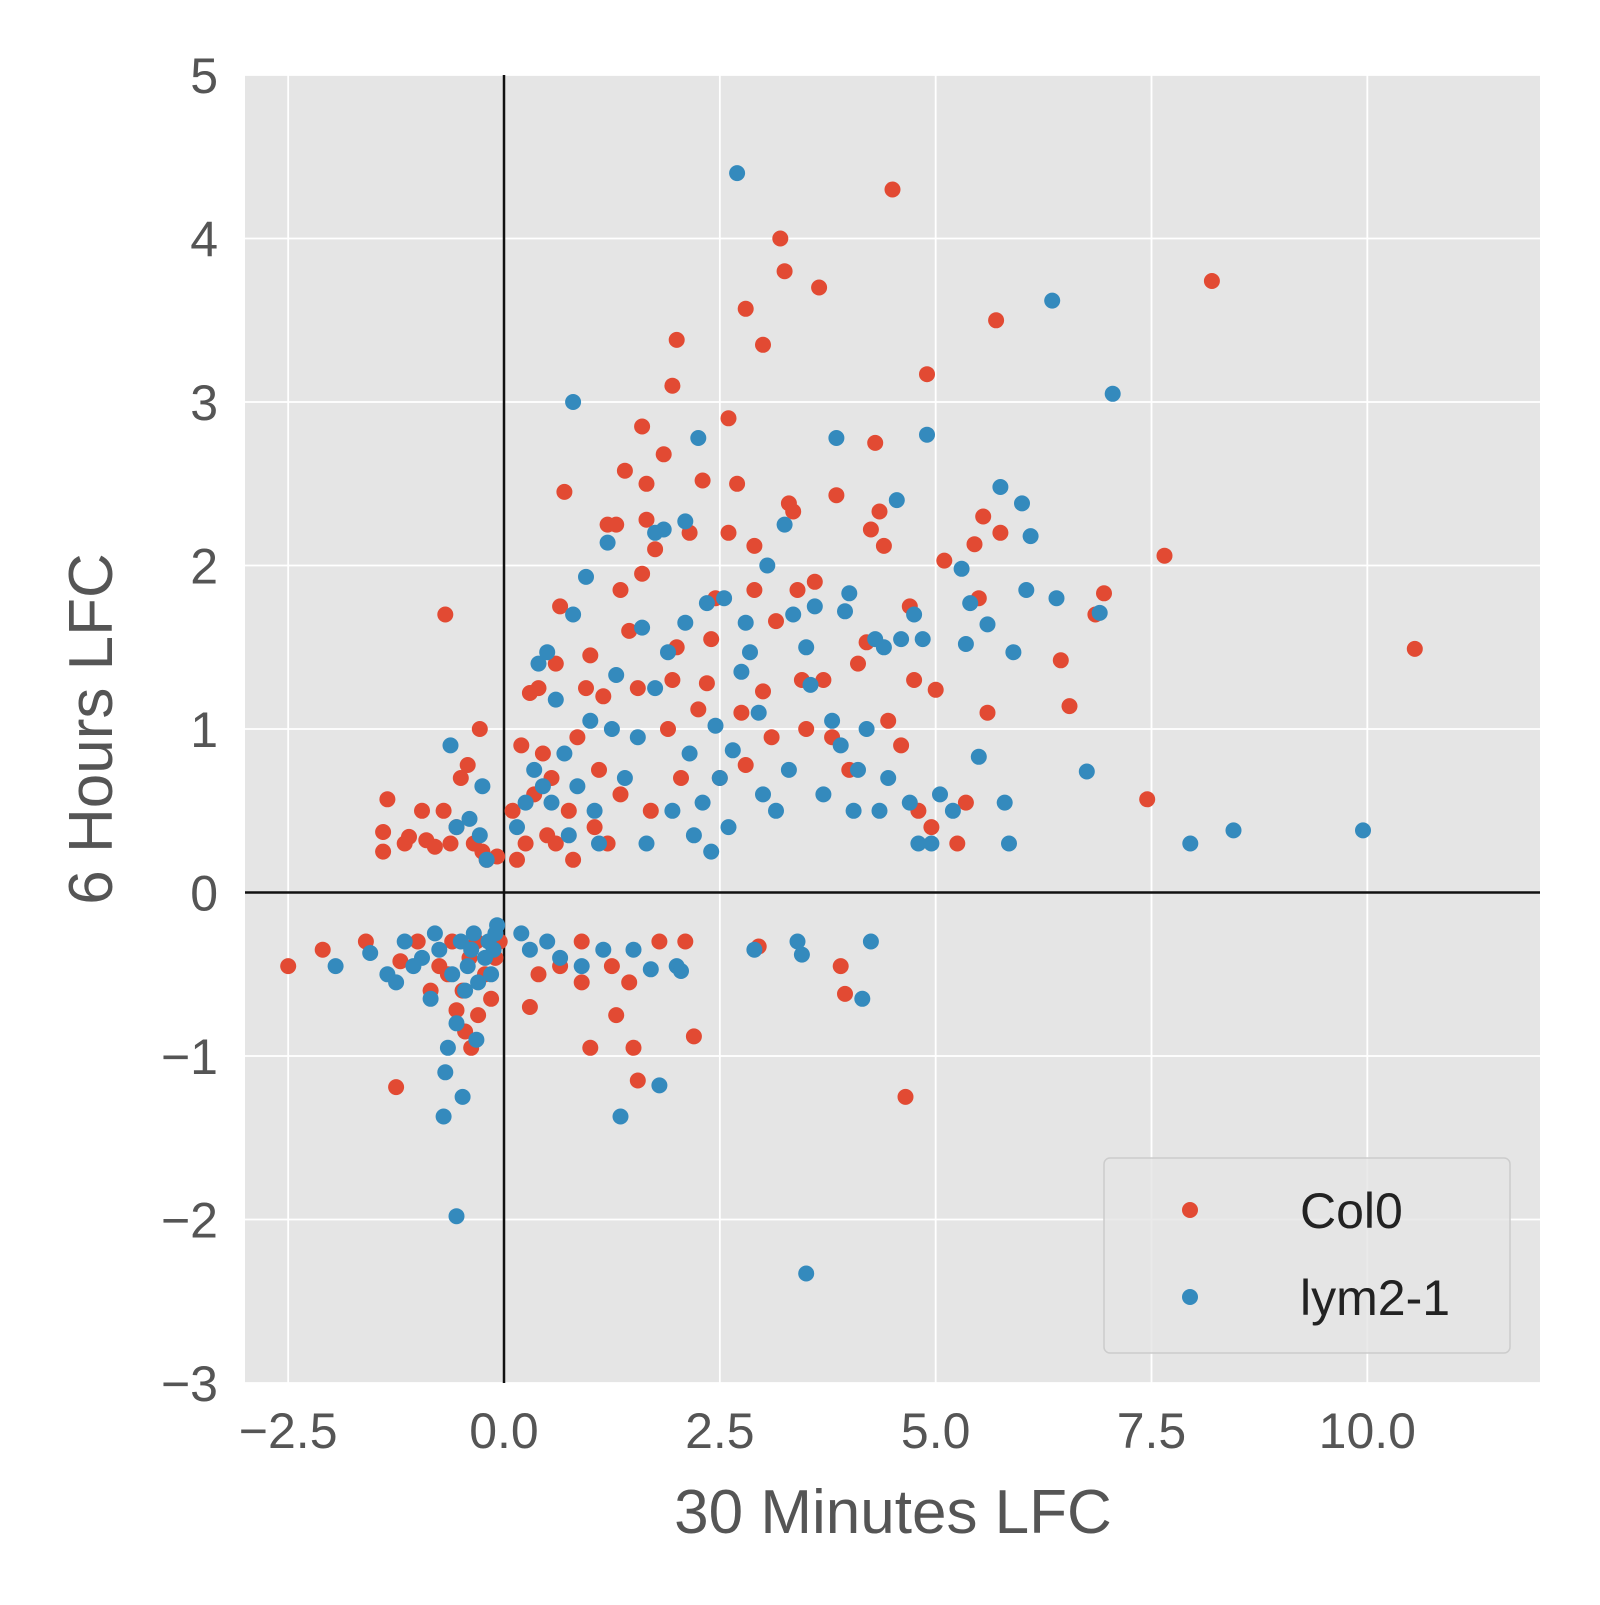 This screenshot has height=1605, width=1600. I want to click on y-tick-label: 1, so click(204, 730).